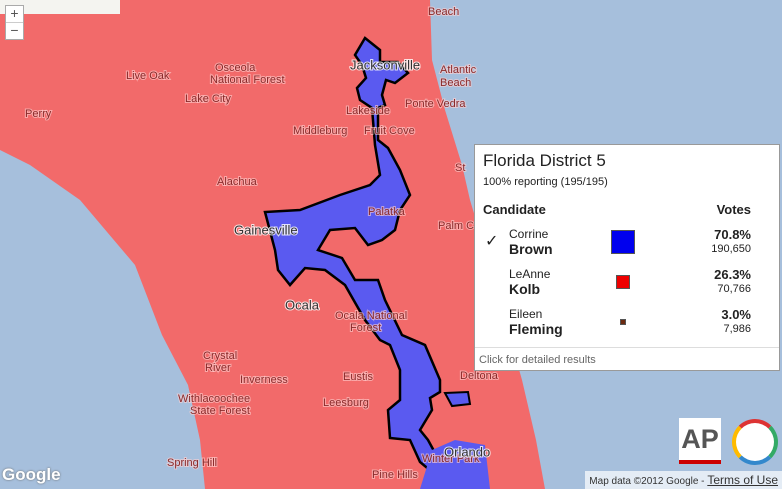 The height and width of the screenshot is (489, 782). What do you see at coordinates (31, 474) in the screenshot?
I see `google-logo: Google` at bounding box center [31, 474].